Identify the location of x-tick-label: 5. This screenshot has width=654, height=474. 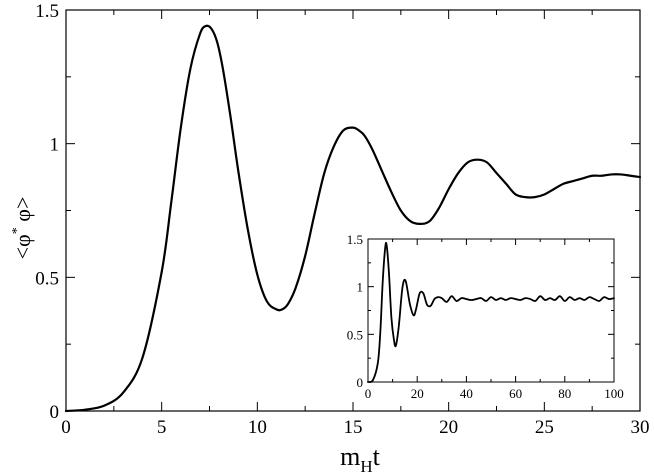
(162, 427).